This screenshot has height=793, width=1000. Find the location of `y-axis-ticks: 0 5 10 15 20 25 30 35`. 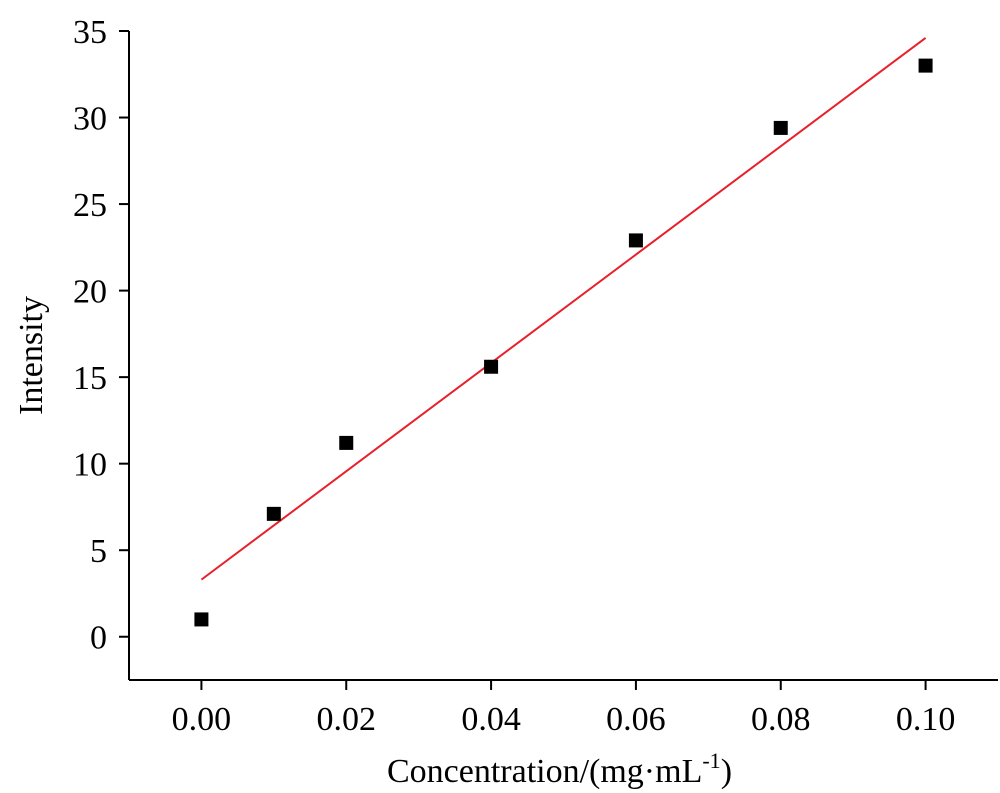

y-axis-ticks: 0 5 10 15 20 25 30 35 is located at coordinates (101, 335).